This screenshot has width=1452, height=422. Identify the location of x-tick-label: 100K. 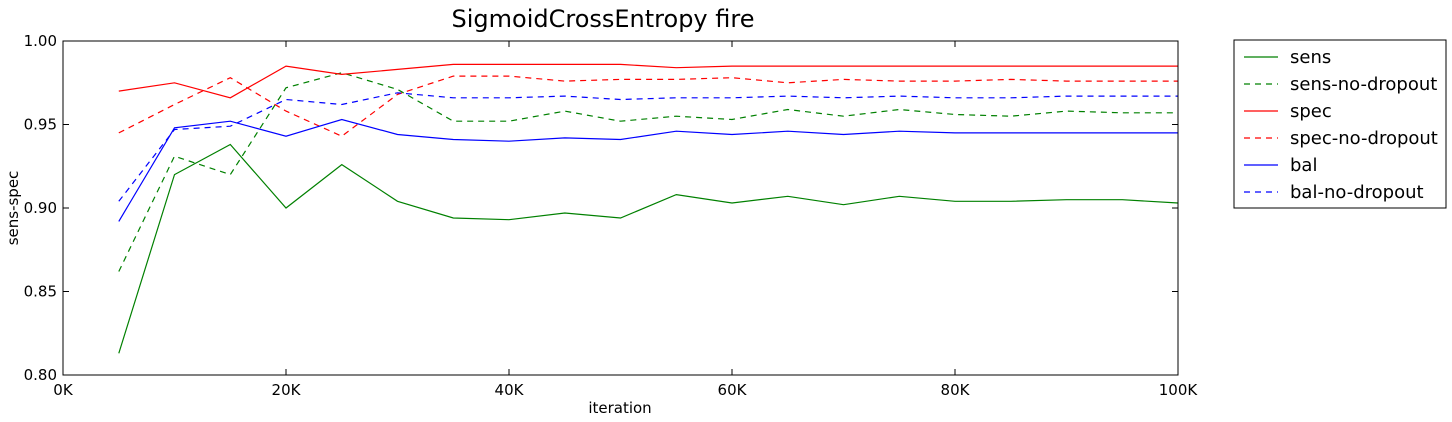
(1179, 390).